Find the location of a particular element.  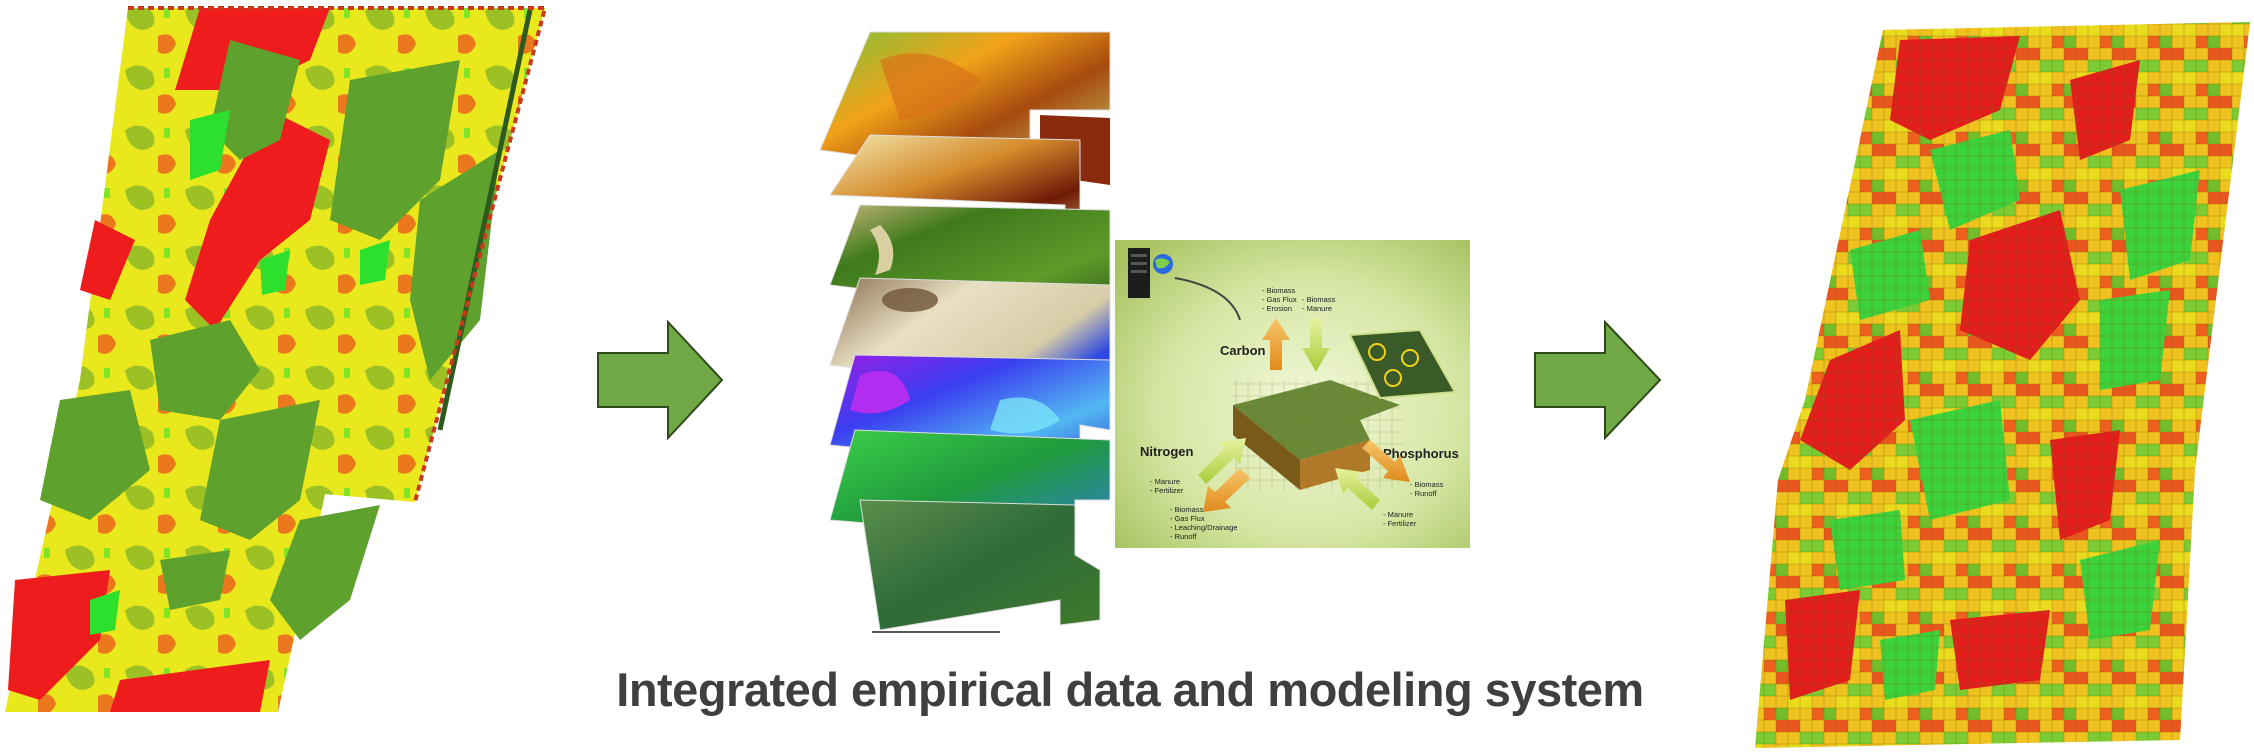

server-icon is located at coordinates (1139, 273).